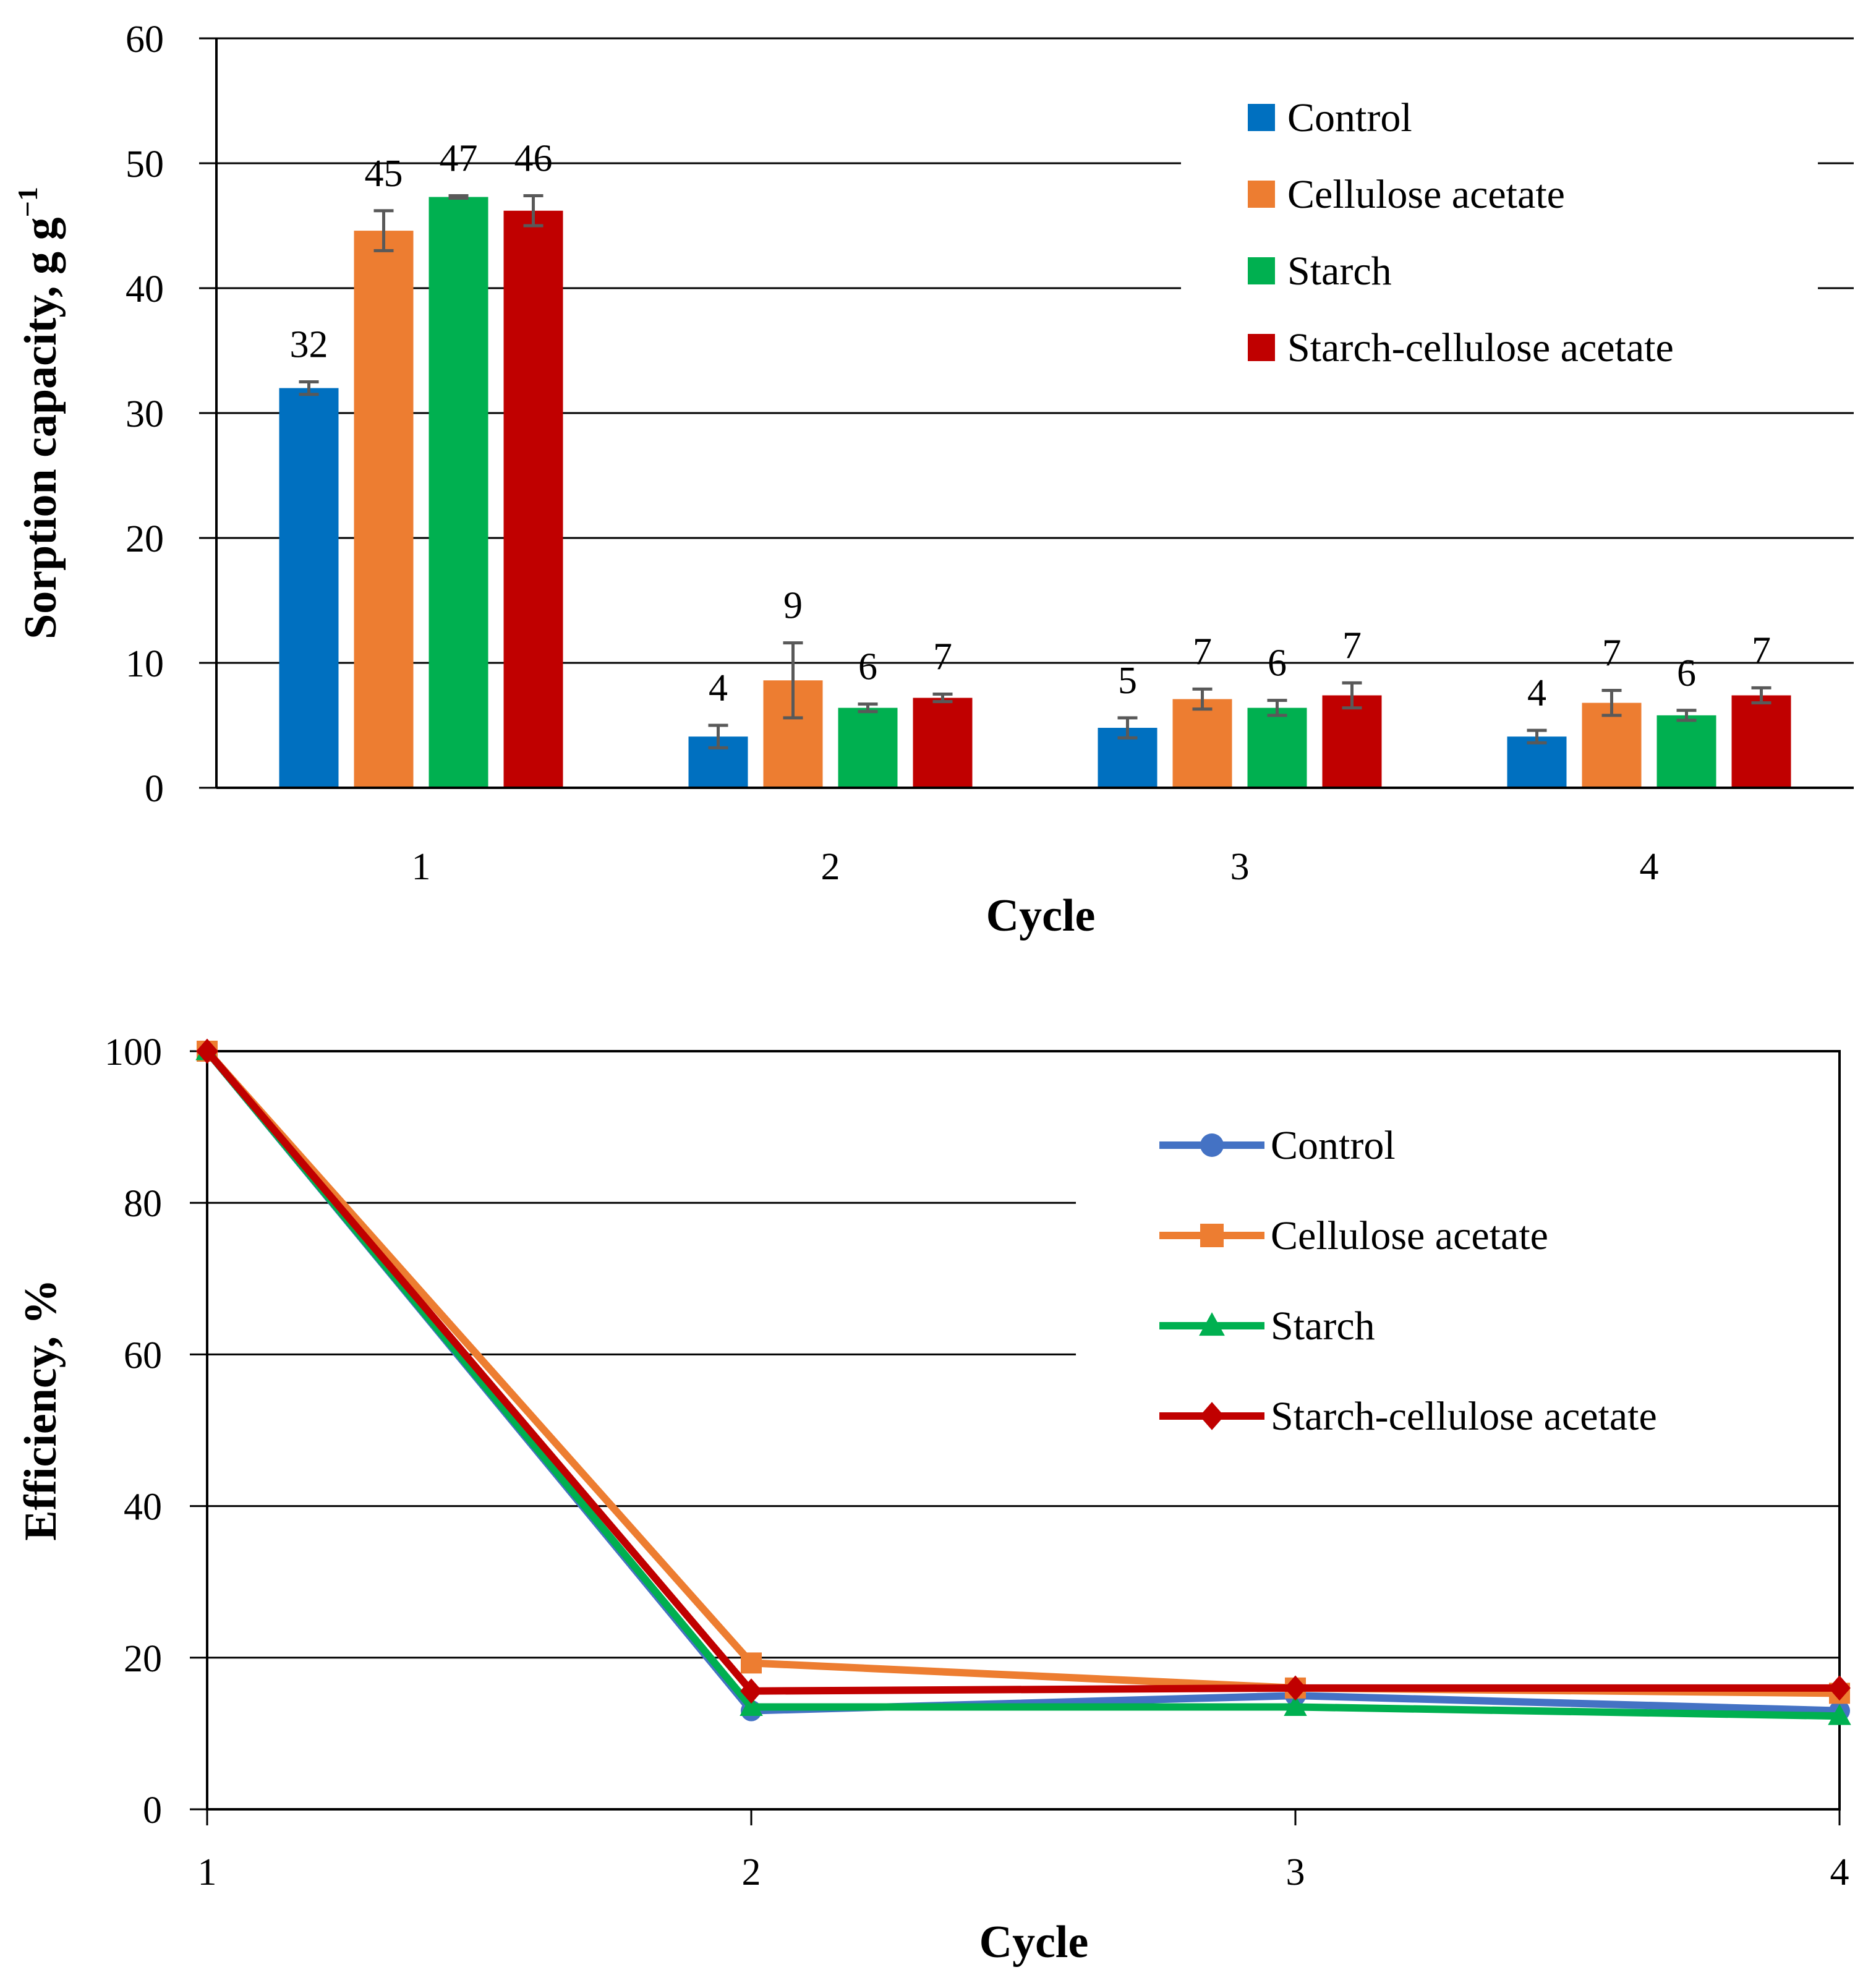  Describe the element at coordinates (1240, 867) in the screenshot. I see `bar-x-tick-label: 3` at that location.